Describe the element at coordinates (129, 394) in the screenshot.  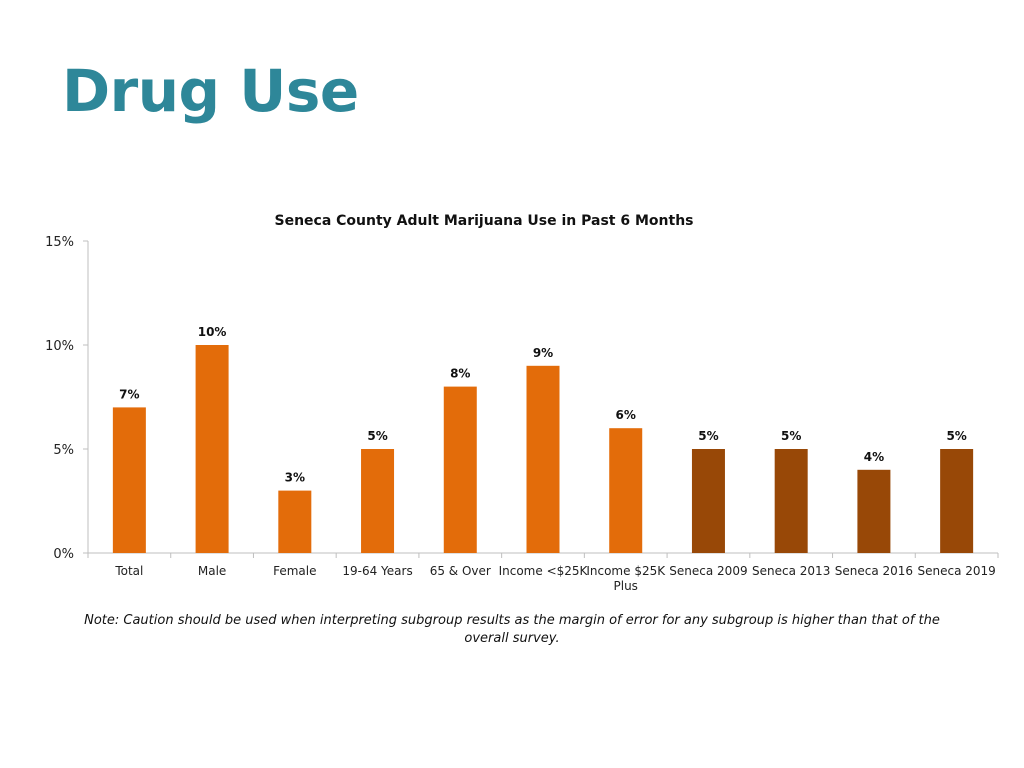
I see `data-label: 7%` at that location.